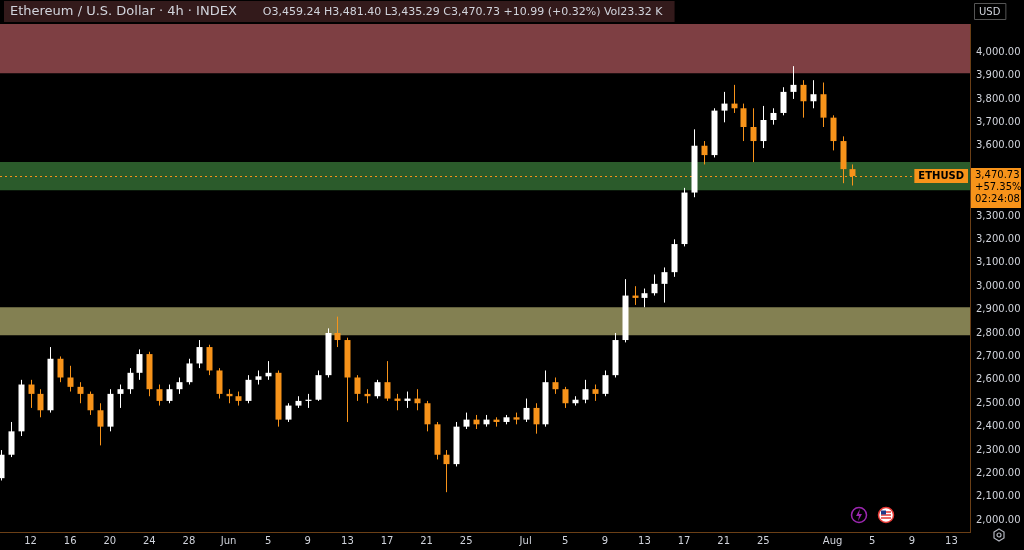  Describe the element at coordinates (998, 215) in the screenshot. I see `y-tick-label: 3,300.00` at that location.